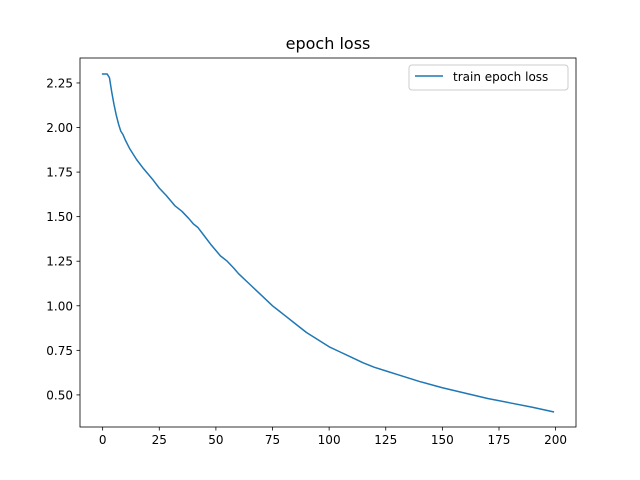 The width and height of the screenshot is (640, 480). I want to click on y-tick-label: 1.00, so click(59, 306).